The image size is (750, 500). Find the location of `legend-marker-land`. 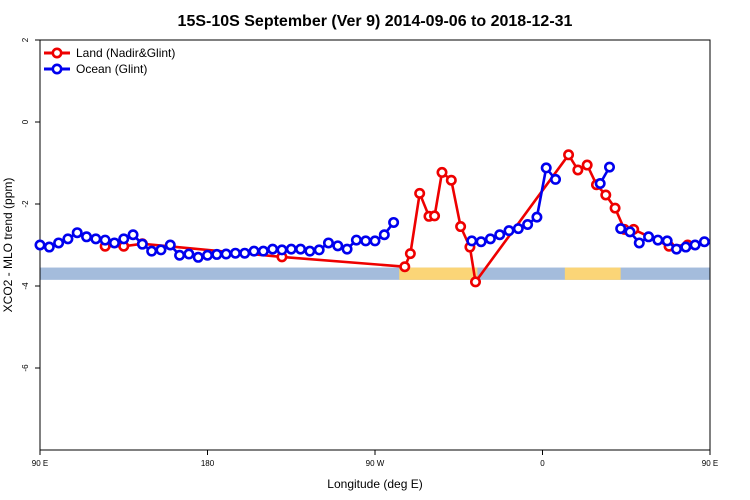

legend-marker-land is located at coordinates (57, 53).